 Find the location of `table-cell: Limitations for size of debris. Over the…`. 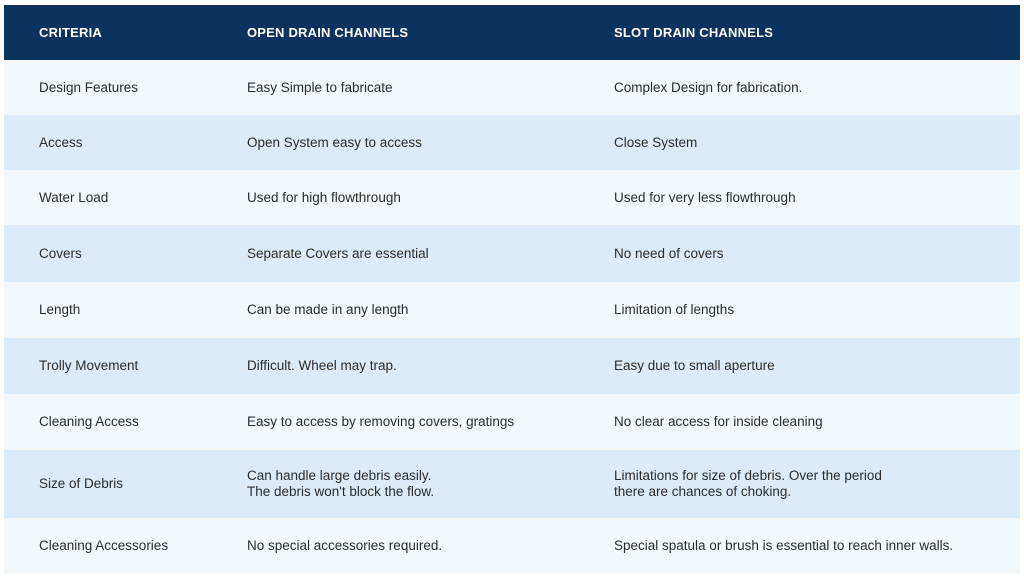

table-cell: Limitations for size of debris. Over the… is located at coordinates (799, 484).